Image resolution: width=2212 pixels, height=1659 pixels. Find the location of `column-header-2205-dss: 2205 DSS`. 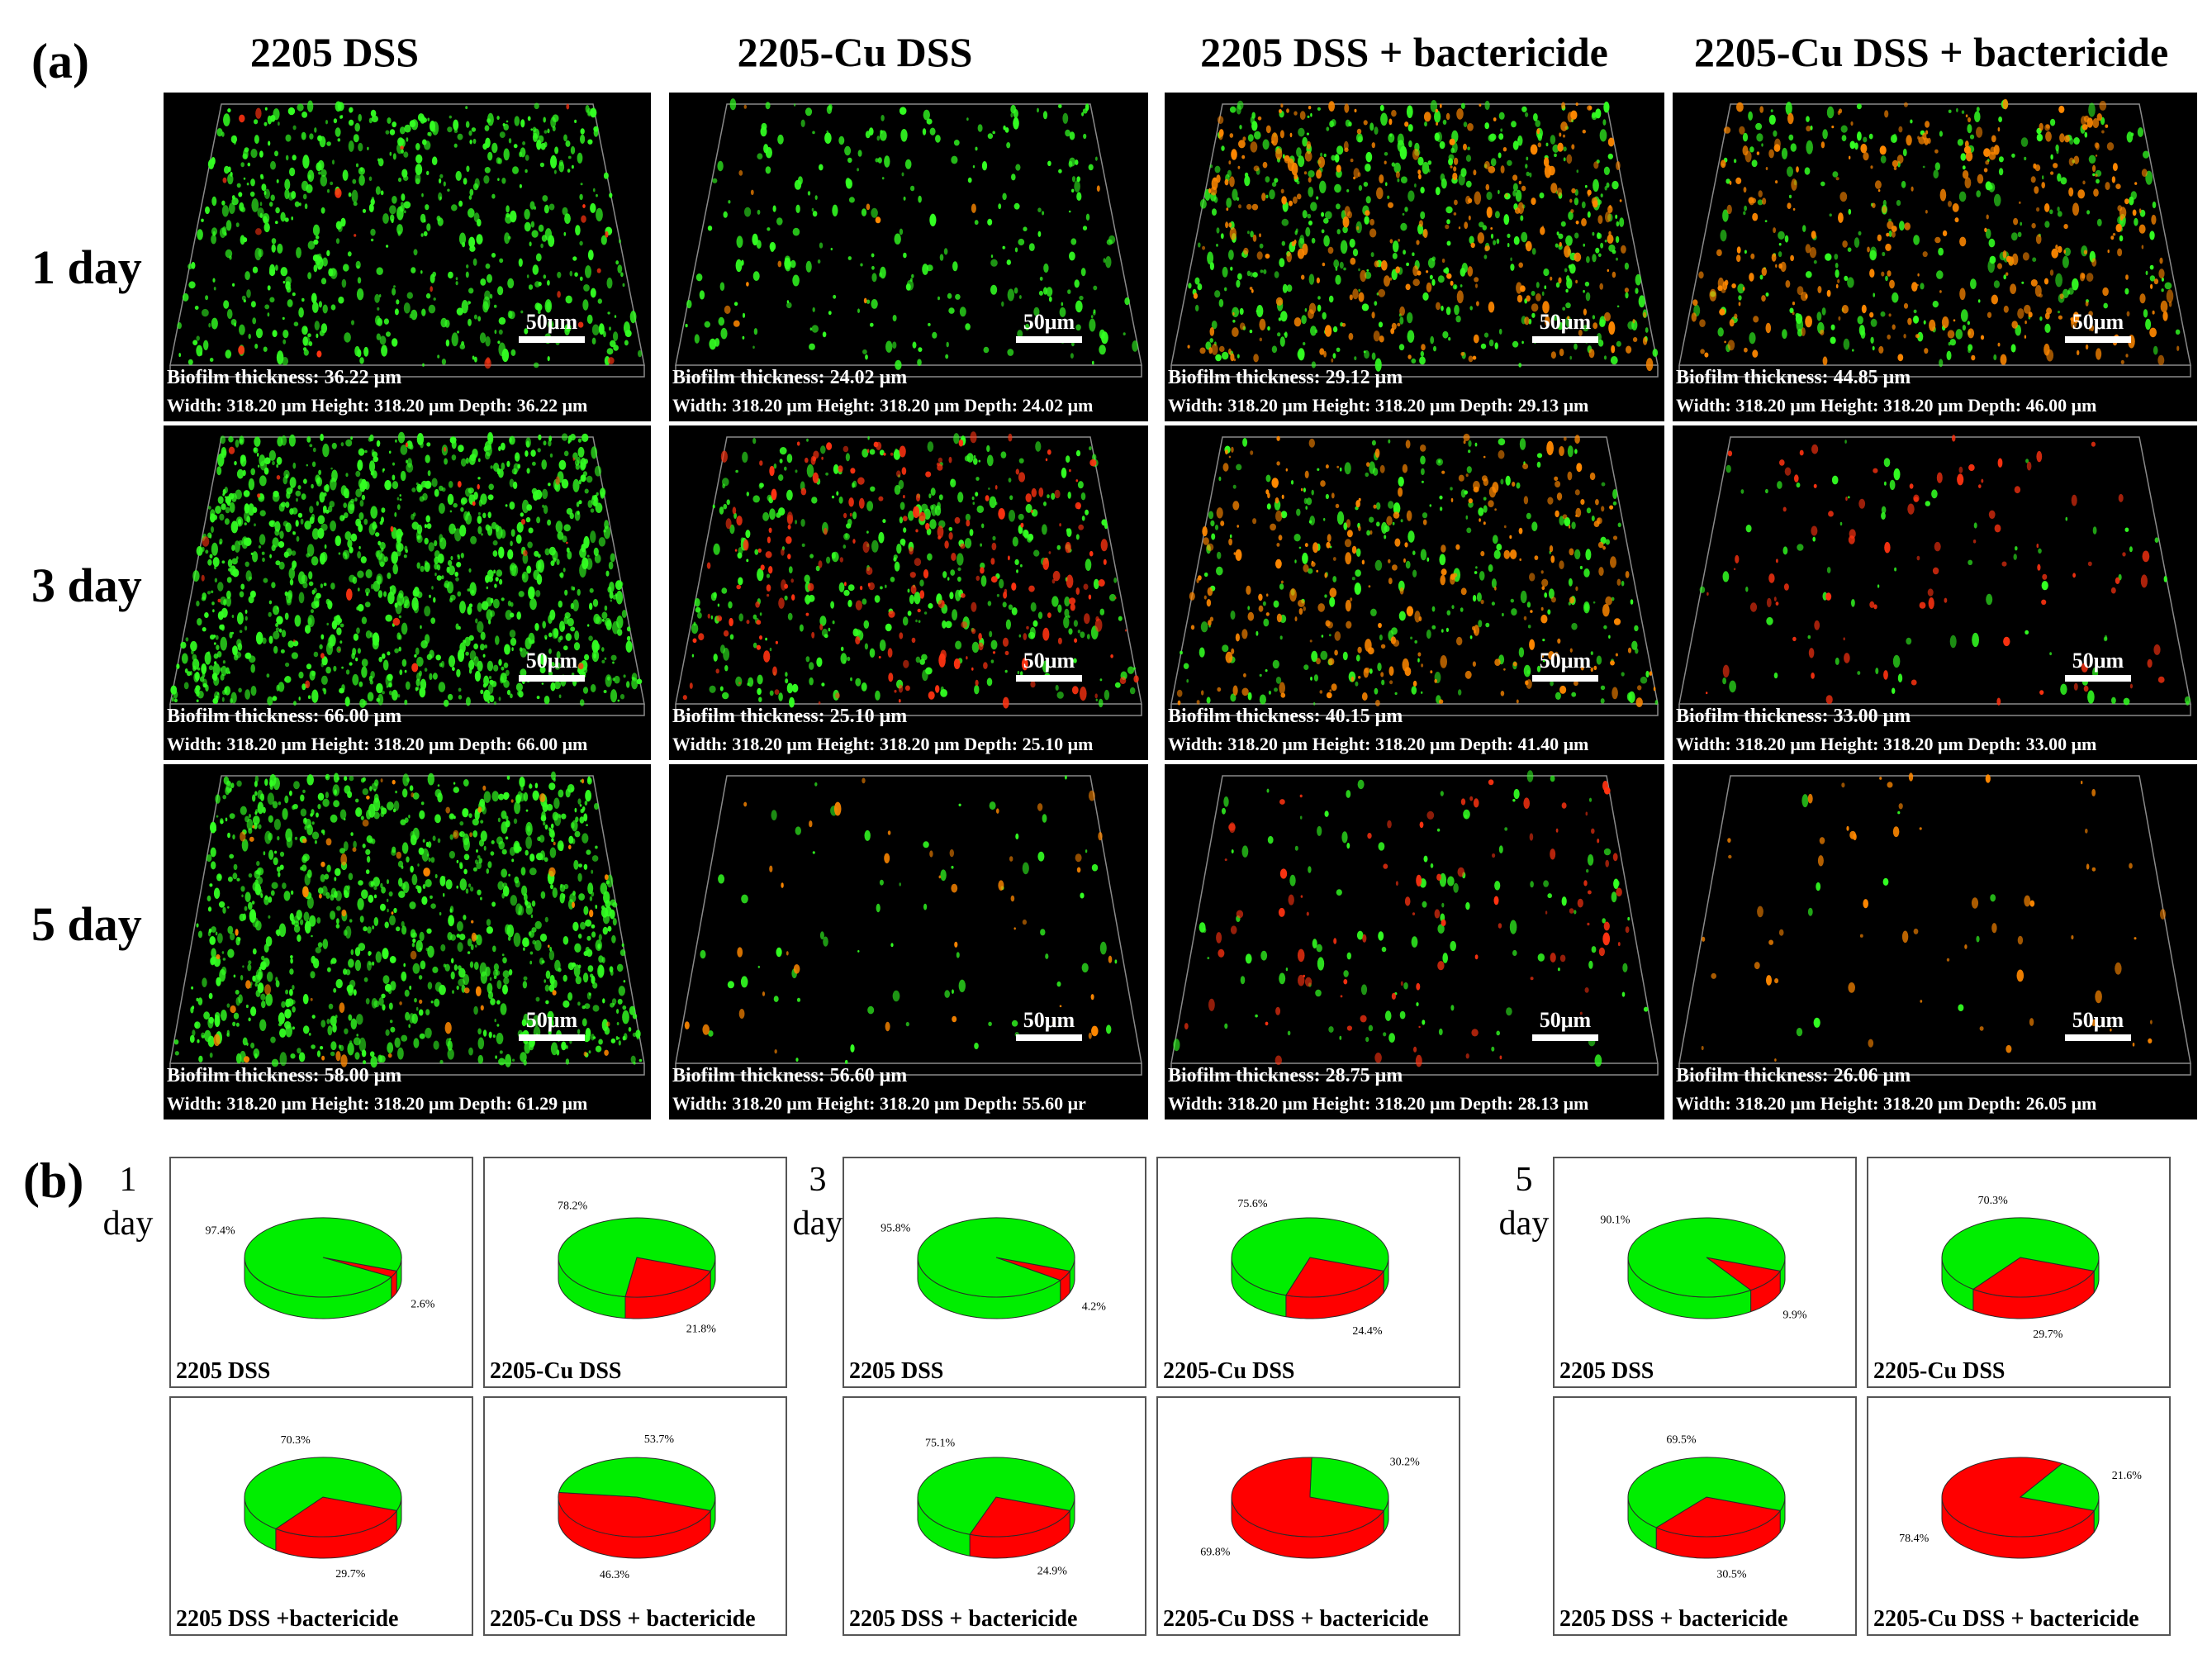

column-header-2205-dss: 2205 DSS is located at coordinates (334, 52).